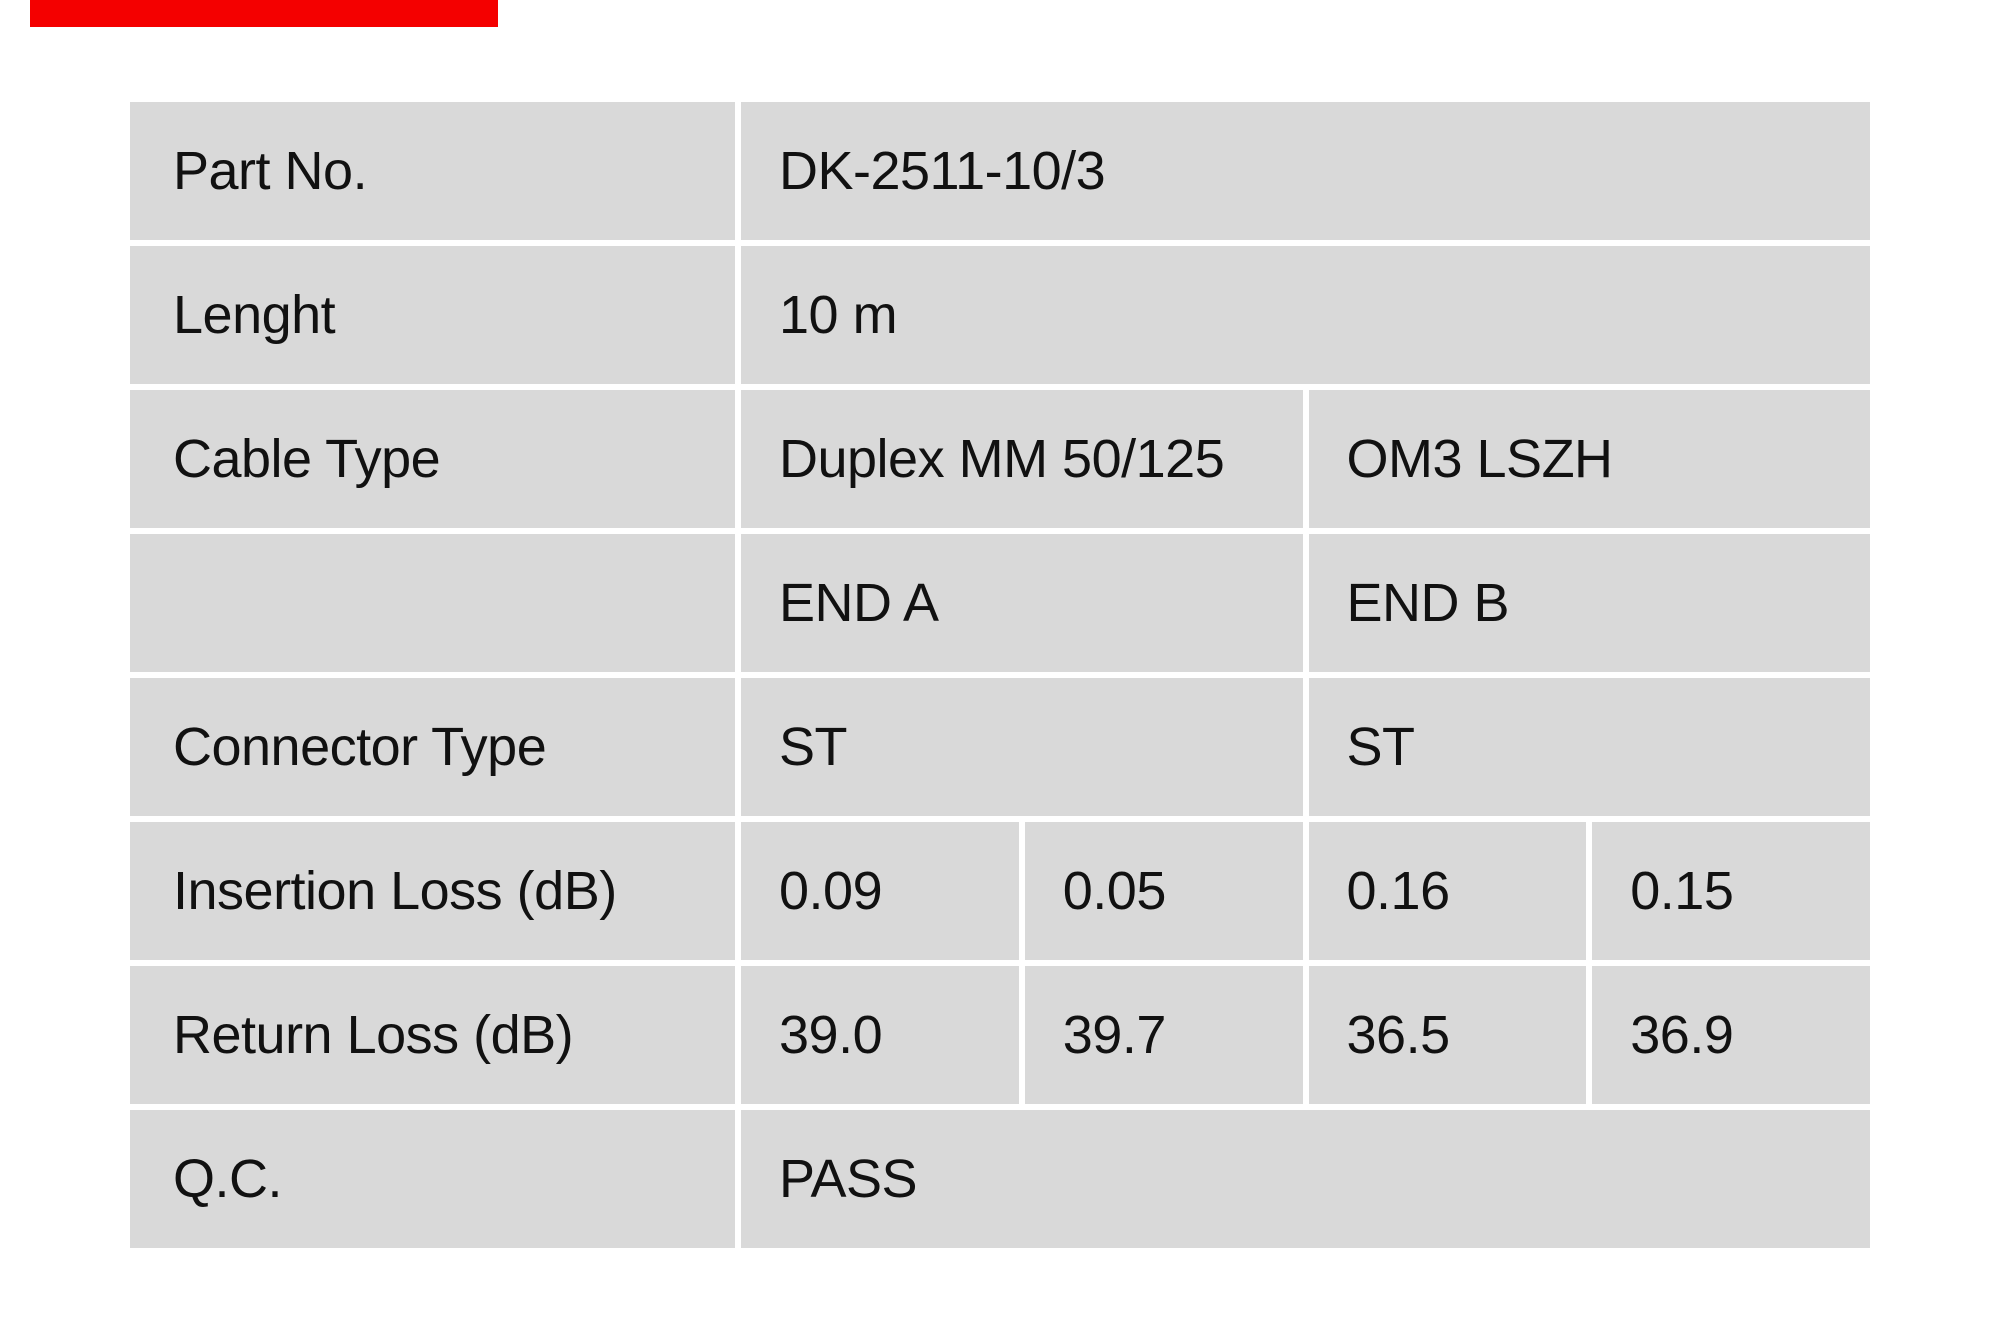 Image resolution: width=2000 pixels, height=1333 pixels. Describe the element at coordinates (432, 891) in the screenshot. I see `row-label: Insertion Loss (dB)` at that location.